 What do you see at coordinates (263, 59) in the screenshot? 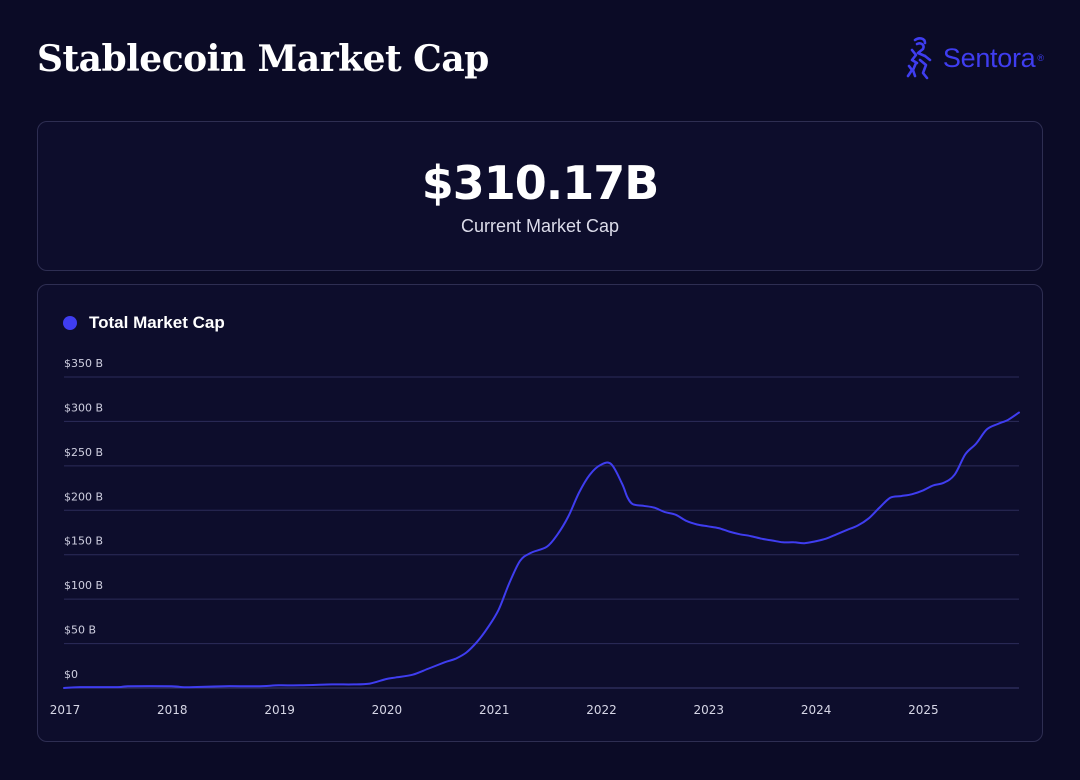
I see `page-title: Stablecoin Market Cap` at bounding box center [263, 59].